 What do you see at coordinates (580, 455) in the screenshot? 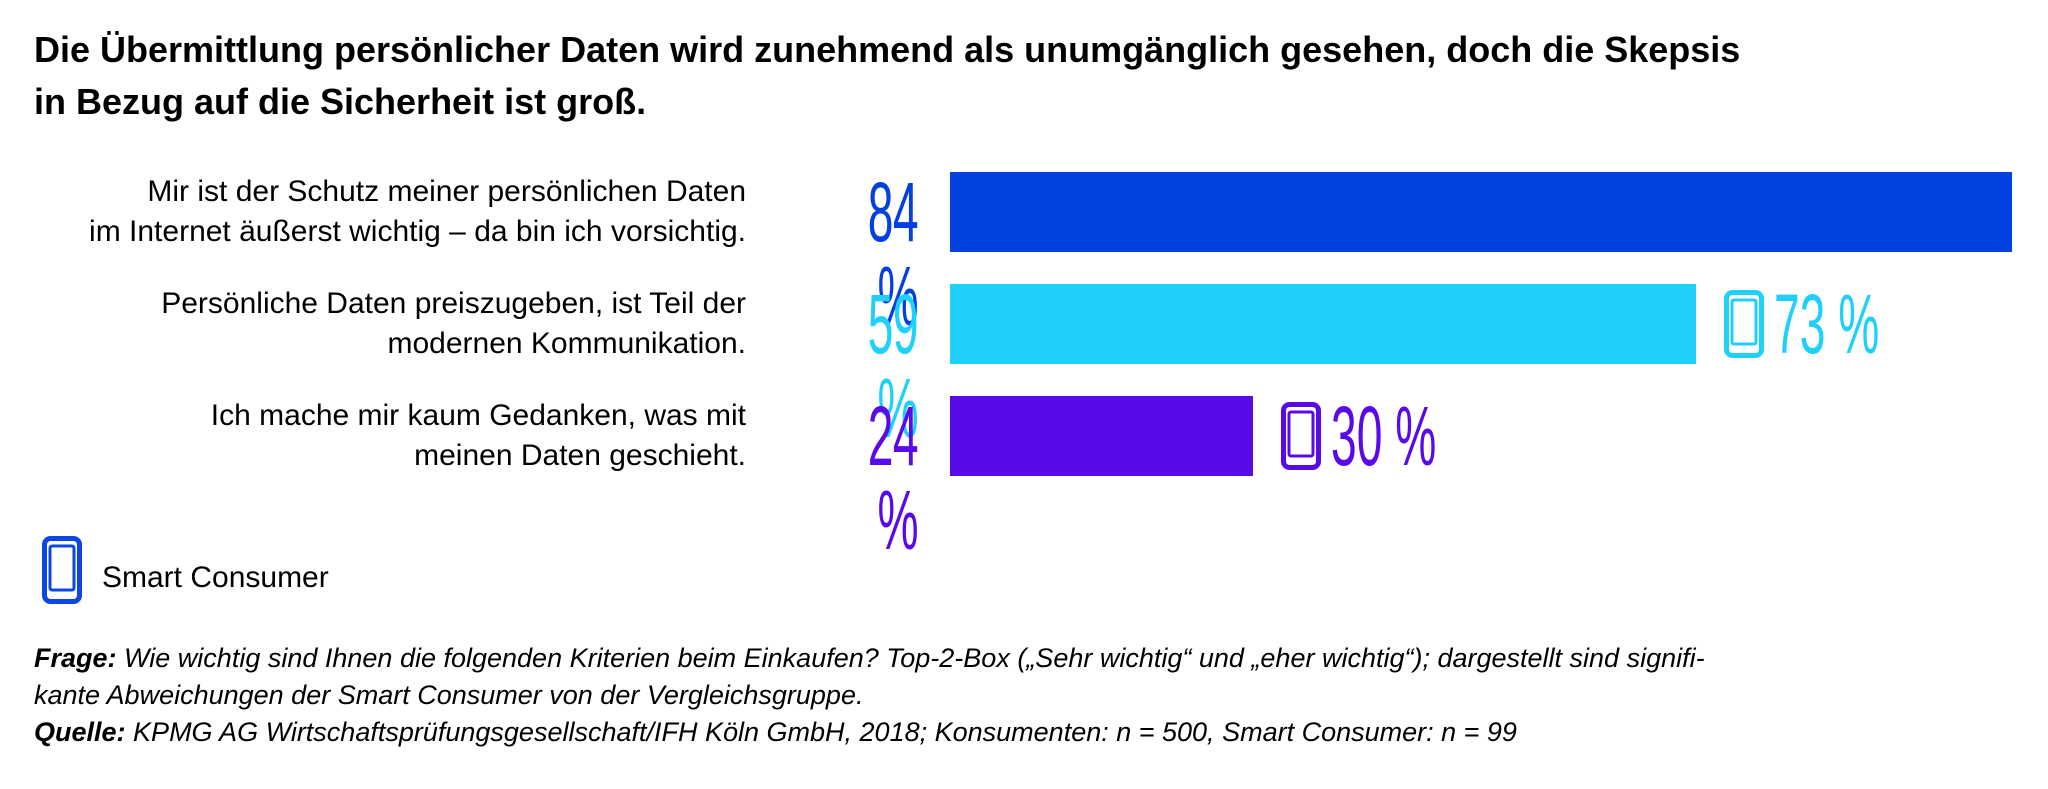
I see `category-label-line: meinen Daten geschieht.` at bounding box center [580, 455].